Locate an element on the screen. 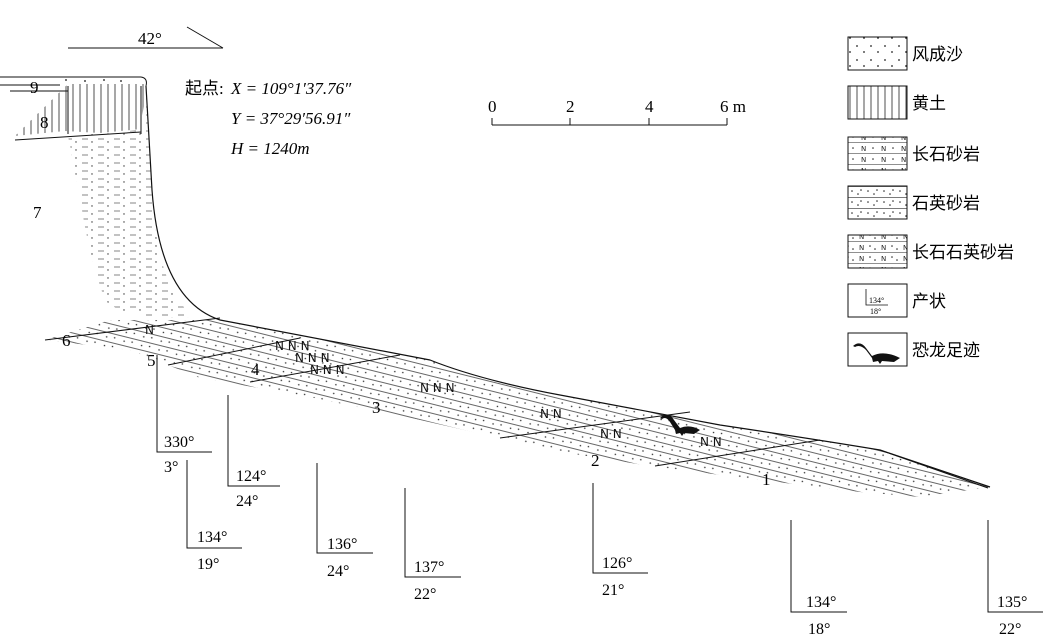 The image size is (1053, 640). legend-attitude-dip: 18° is located at coordinates (875, 311).